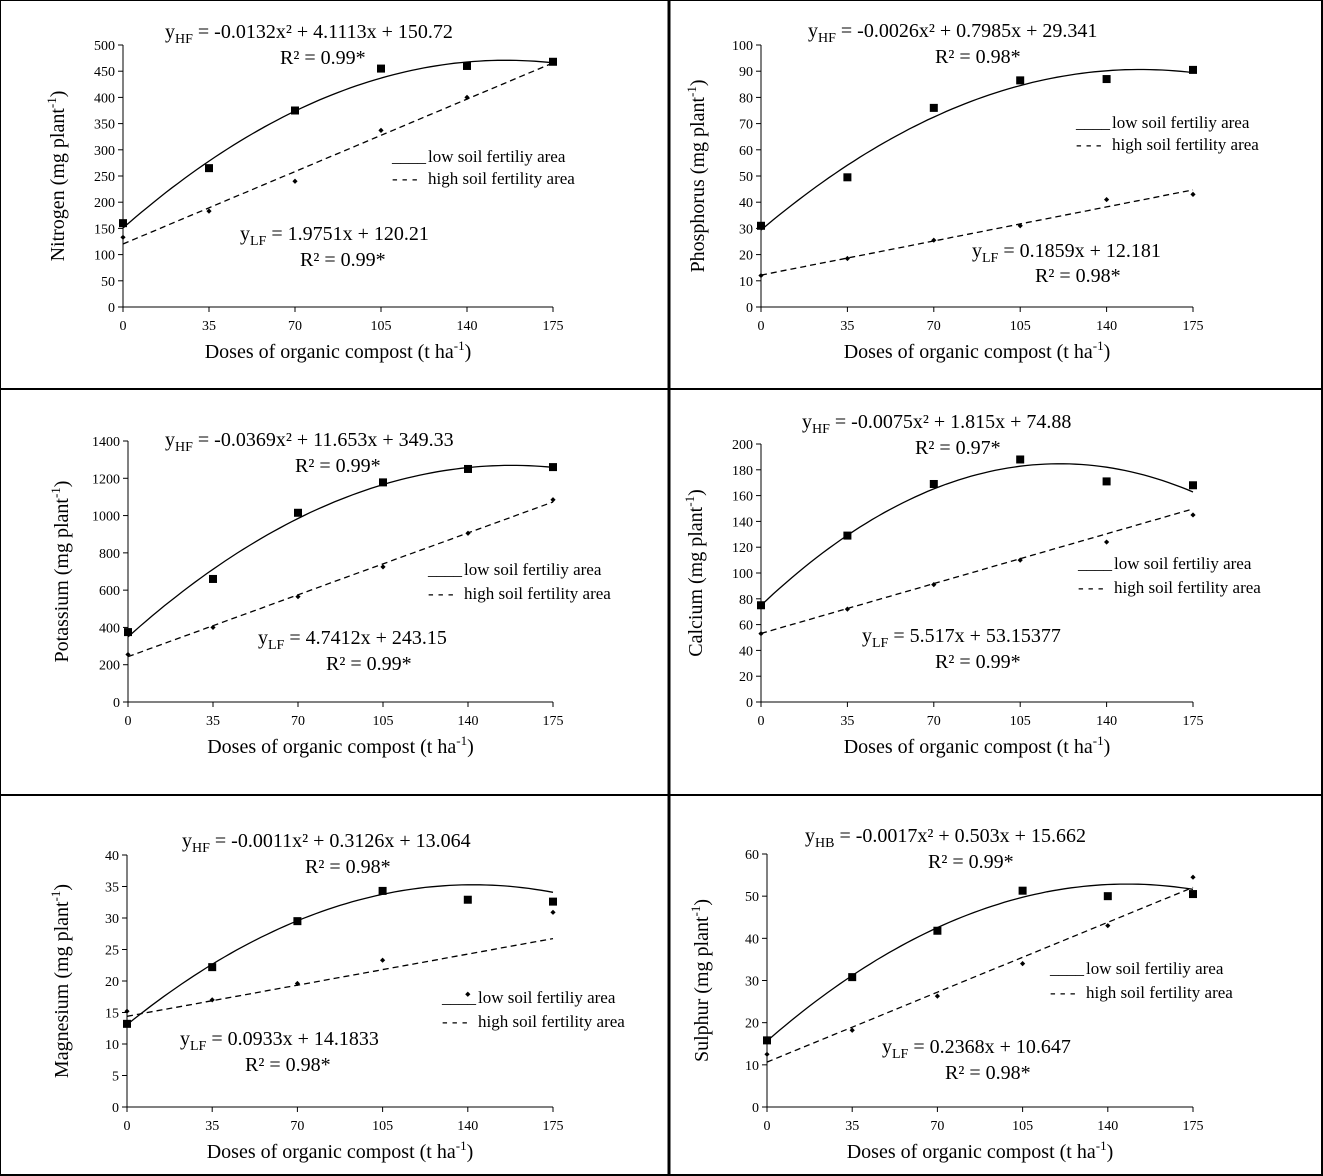 This screenshot has width=1323, height=1176. What do you see at coordinates (742, 471) in the screenshot?
I see `y-tick-label: 180` at bounding box center [742, 471].